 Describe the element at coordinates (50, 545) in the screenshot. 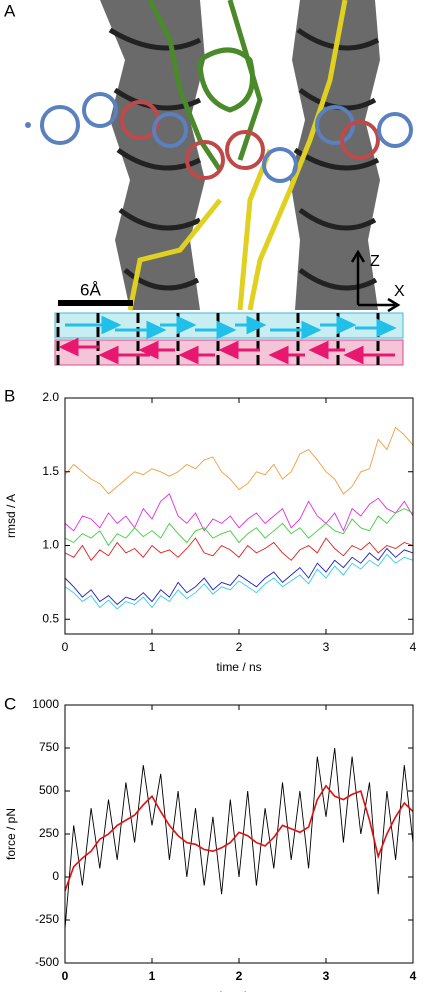

I see `y-tick-label: 1.0` at that location.